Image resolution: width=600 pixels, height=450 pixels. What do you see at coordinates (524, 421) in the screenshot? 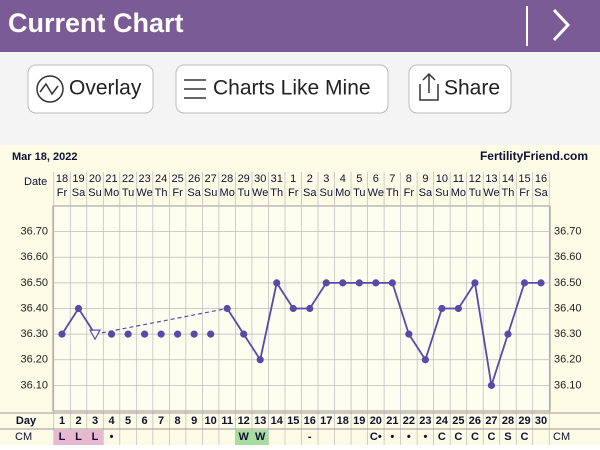
I see `day-label: 29` at bounding box center [524, 421].